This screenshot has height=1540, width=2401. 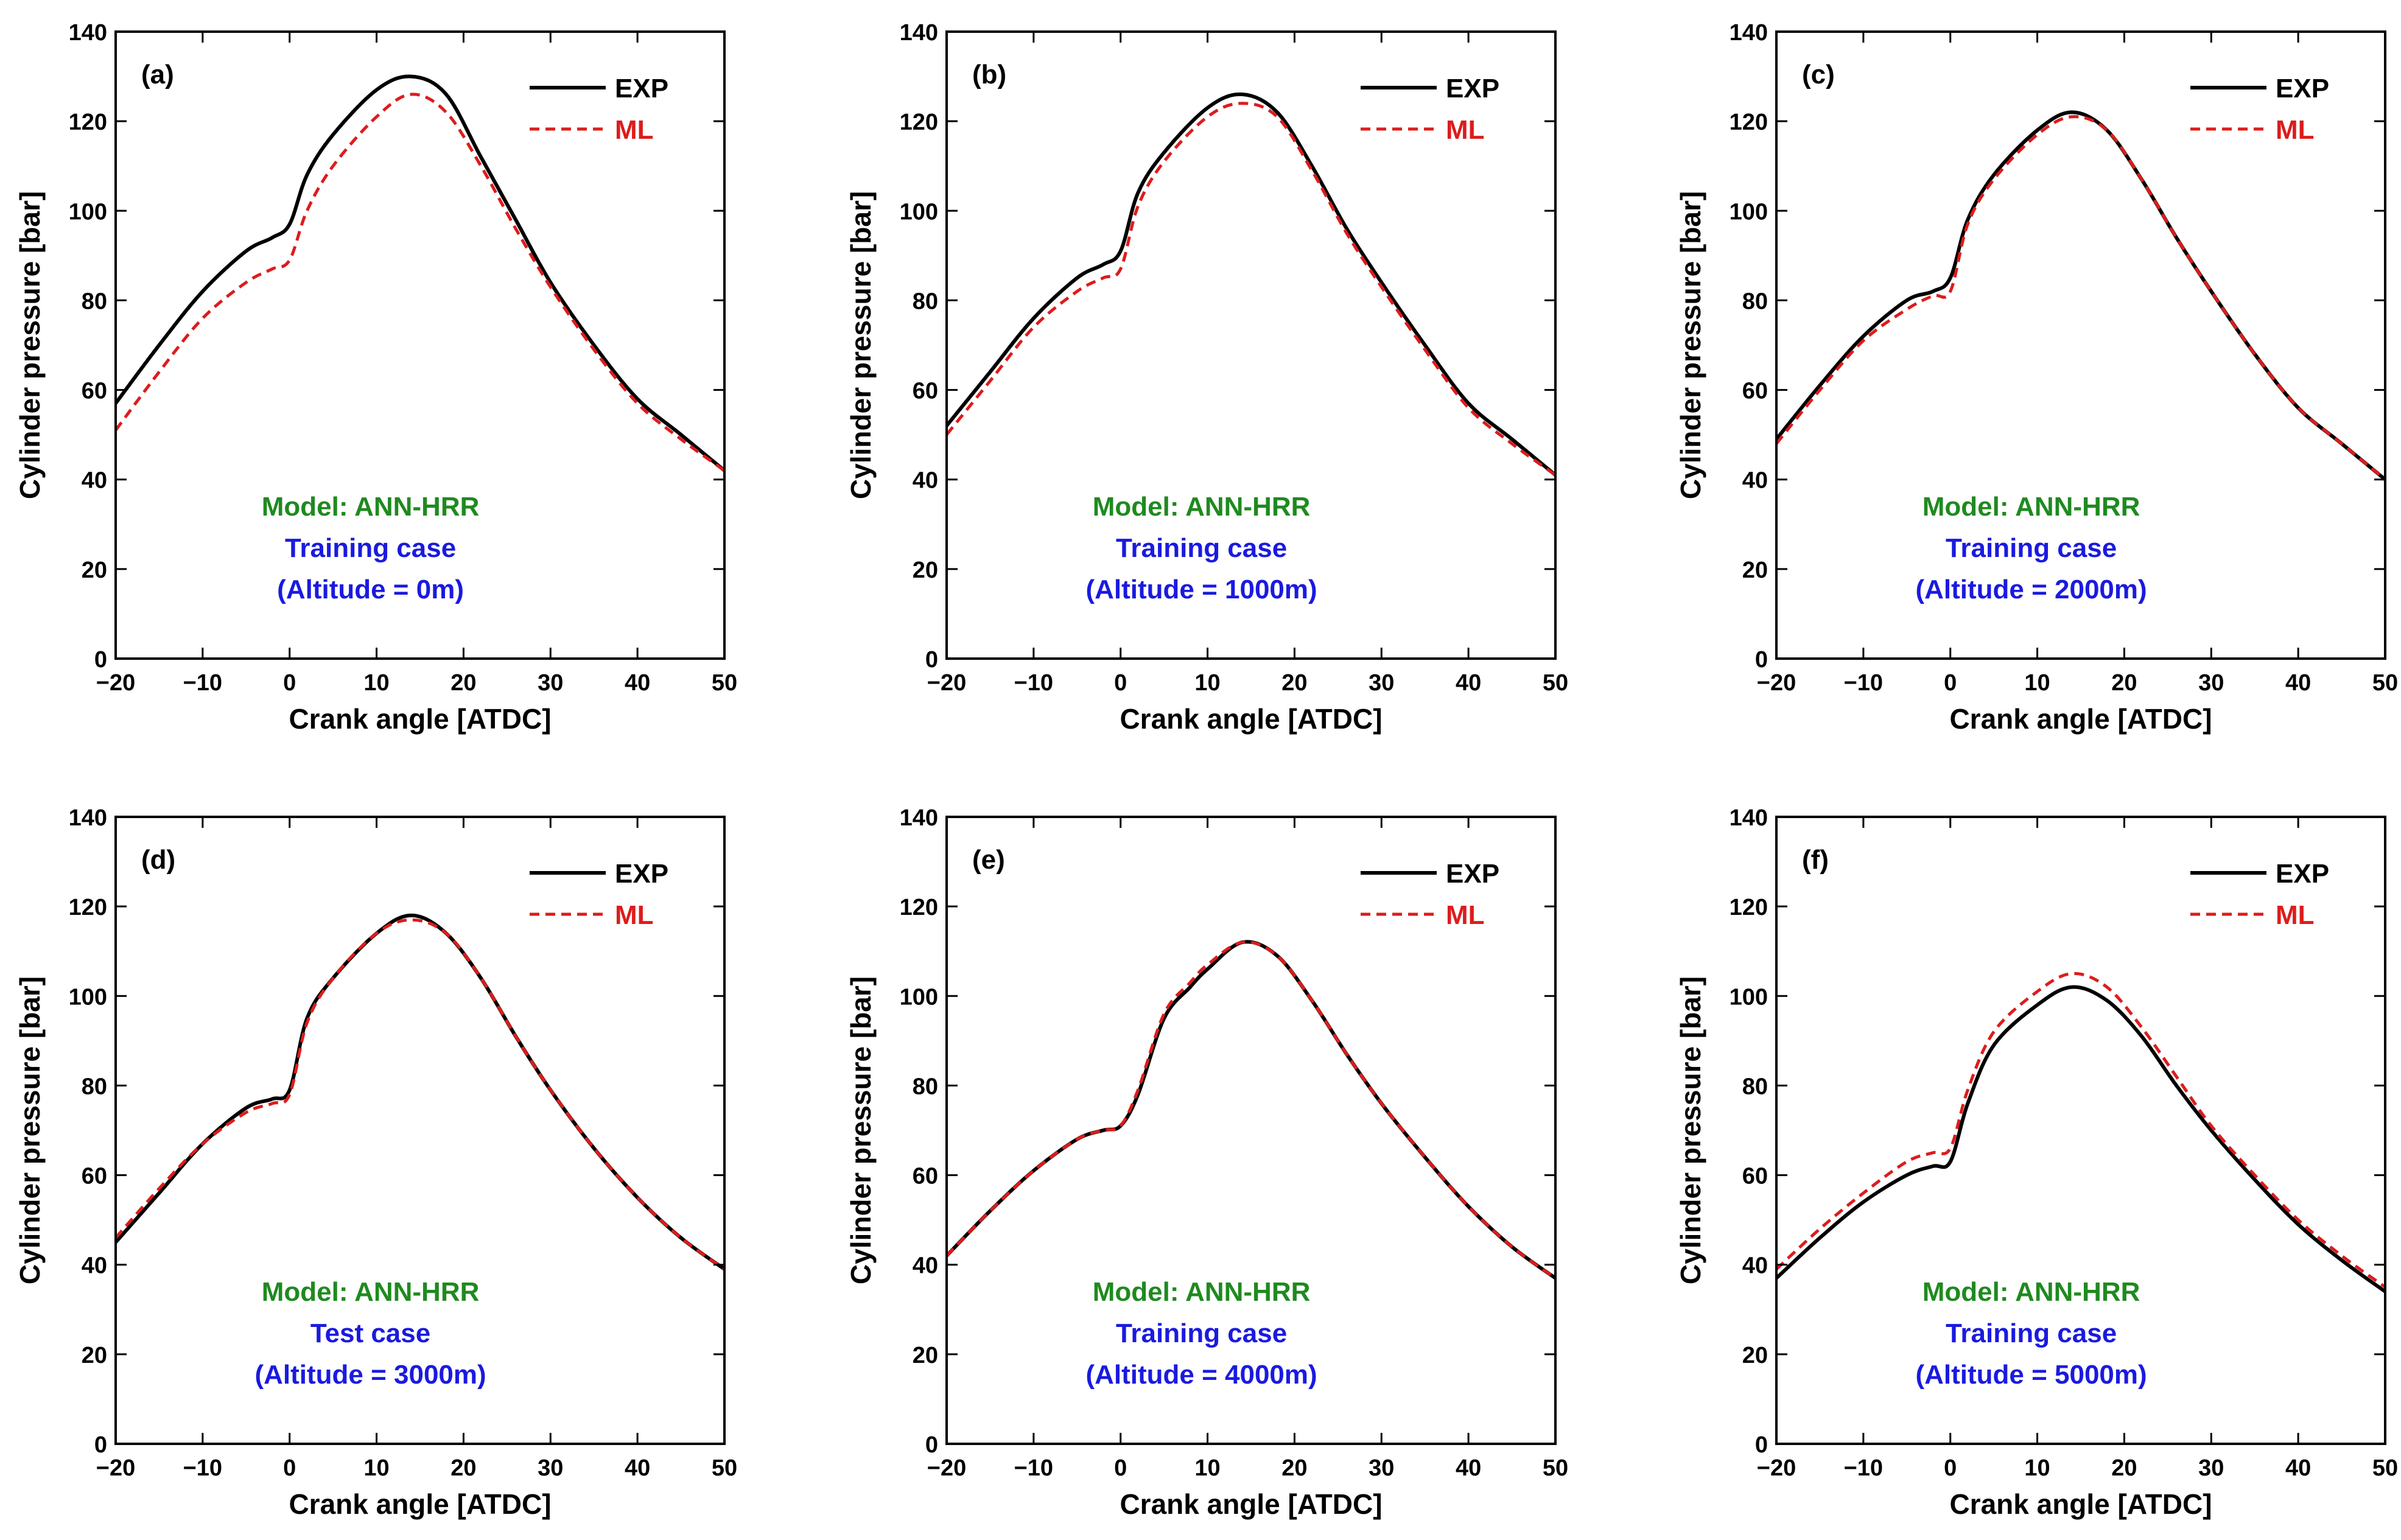 I want to click on panel-letter: (f), so click(x=1815, y=860).